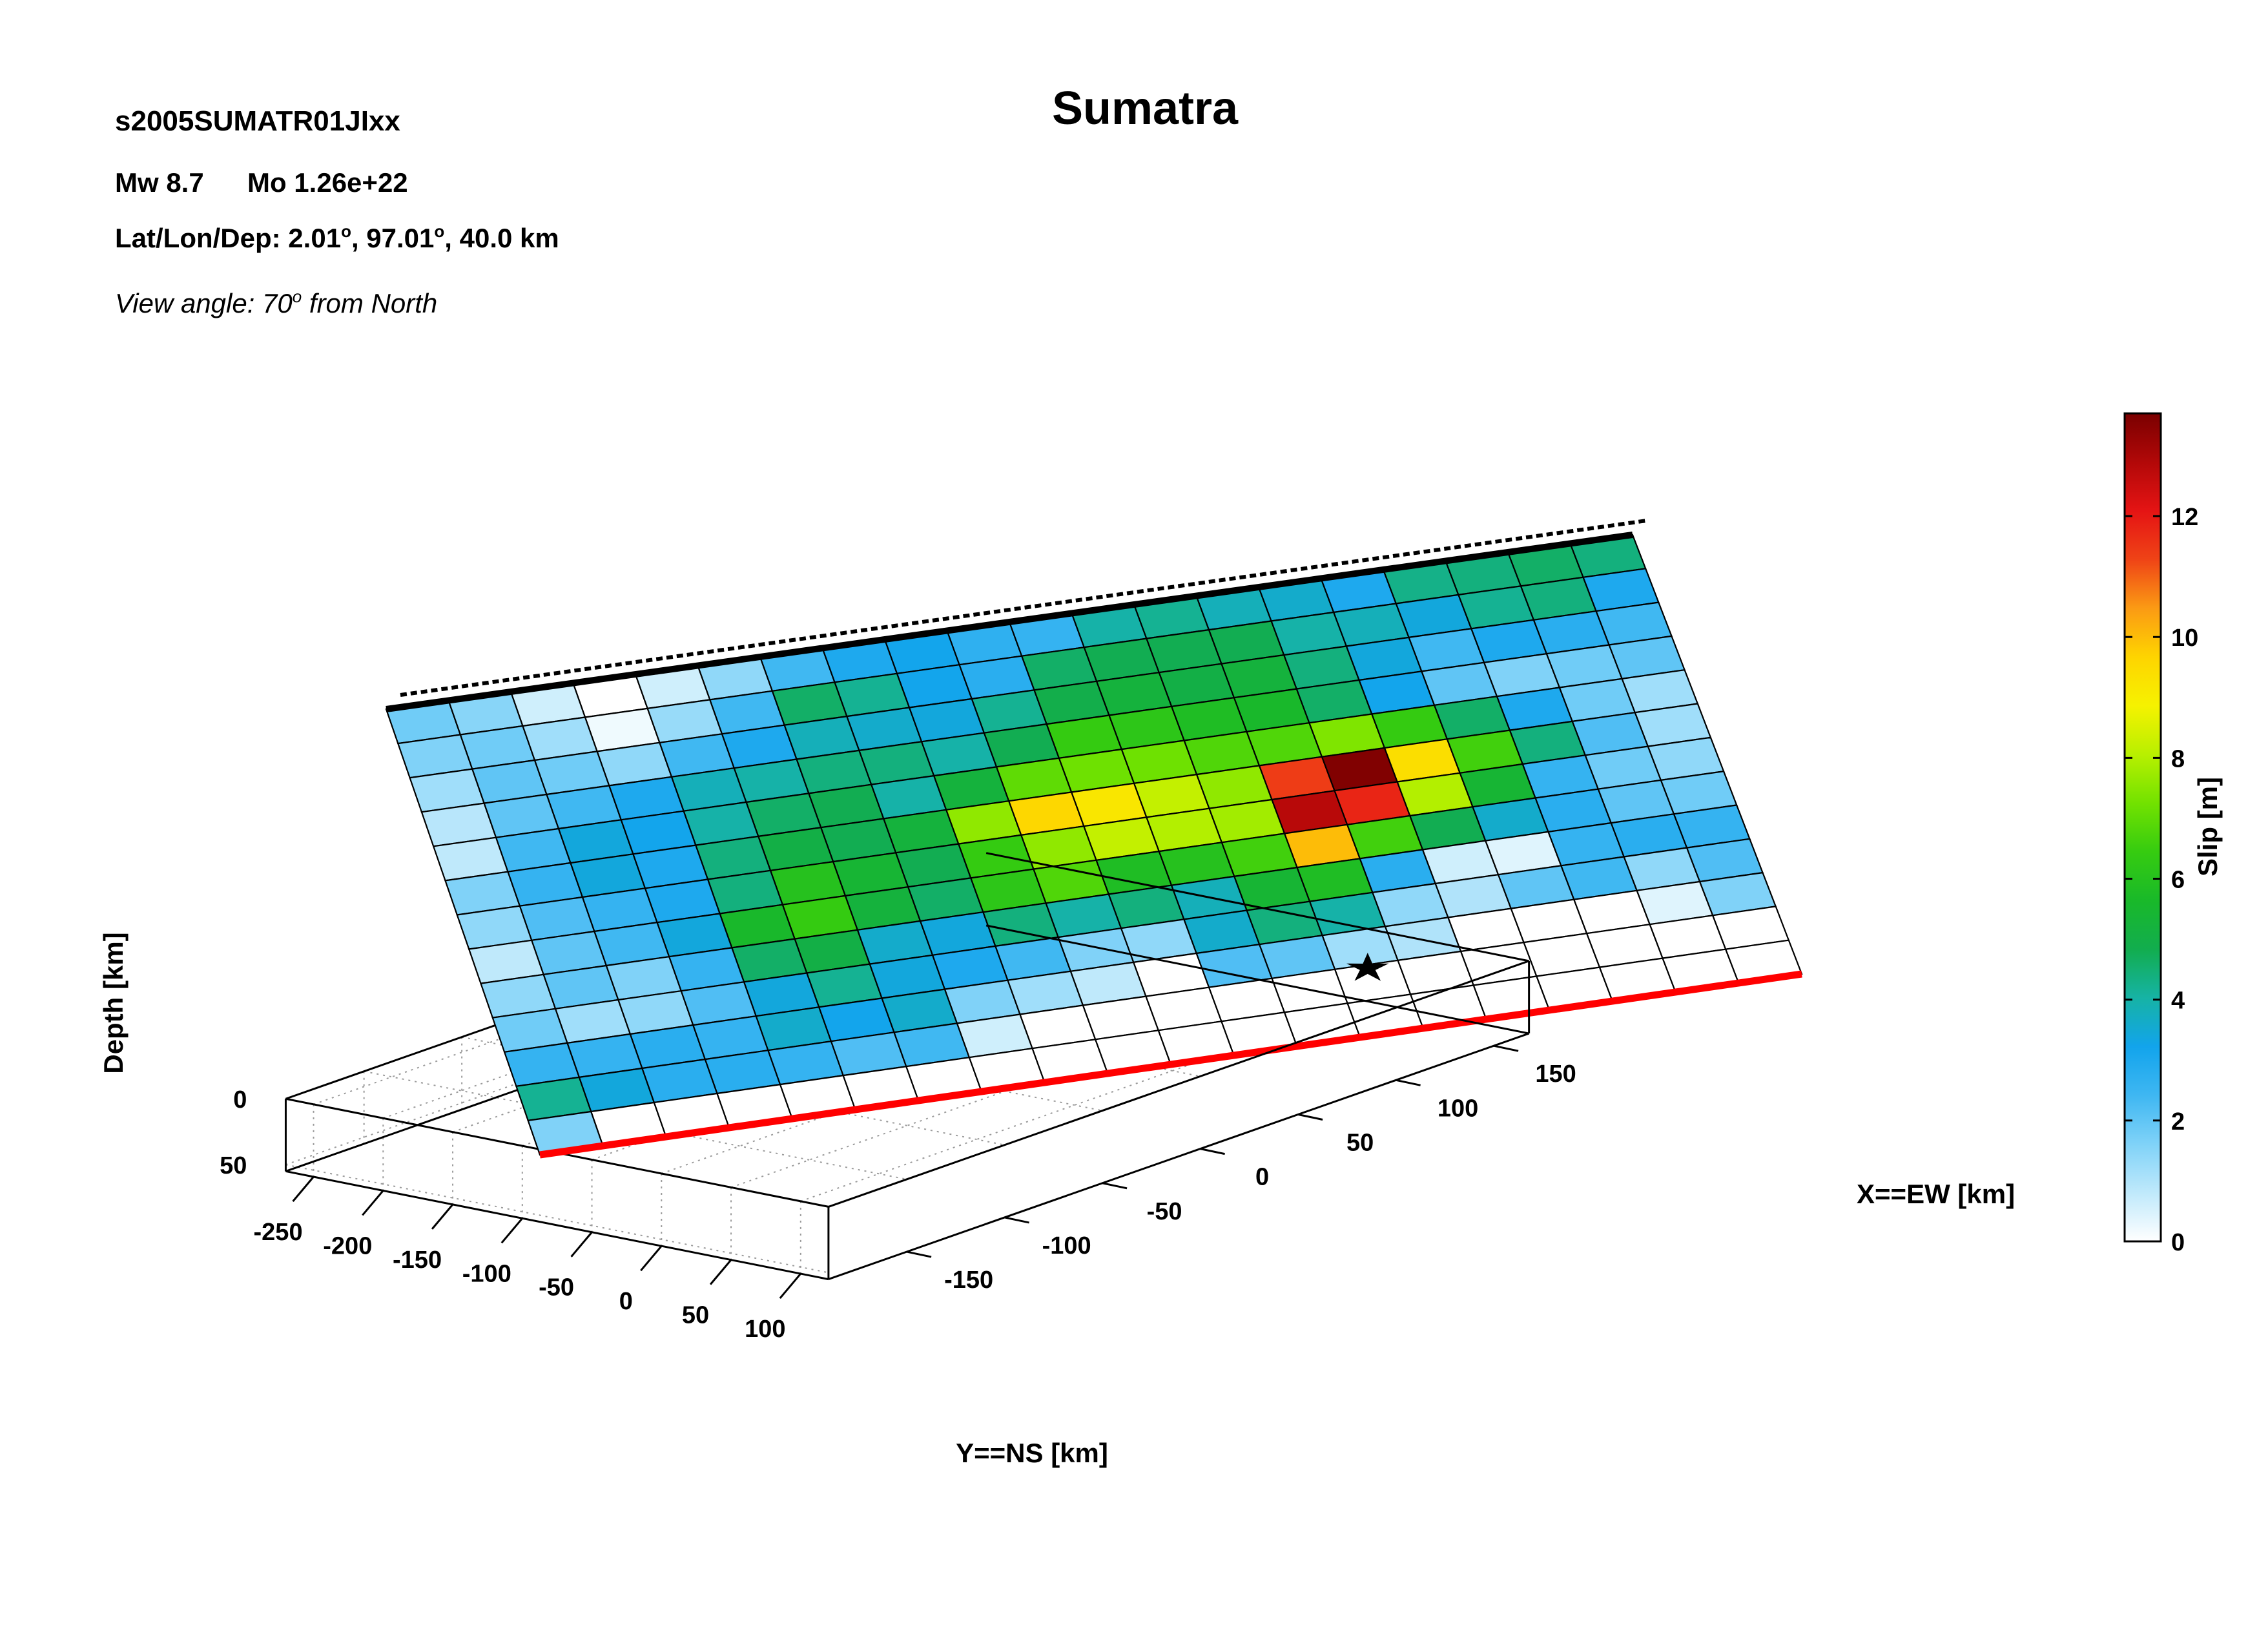  What do you see at coordinates (113, 1002) in the screenshot?
I see `z-axis-label: Depth [km]` at bounding box center [113, 1002].